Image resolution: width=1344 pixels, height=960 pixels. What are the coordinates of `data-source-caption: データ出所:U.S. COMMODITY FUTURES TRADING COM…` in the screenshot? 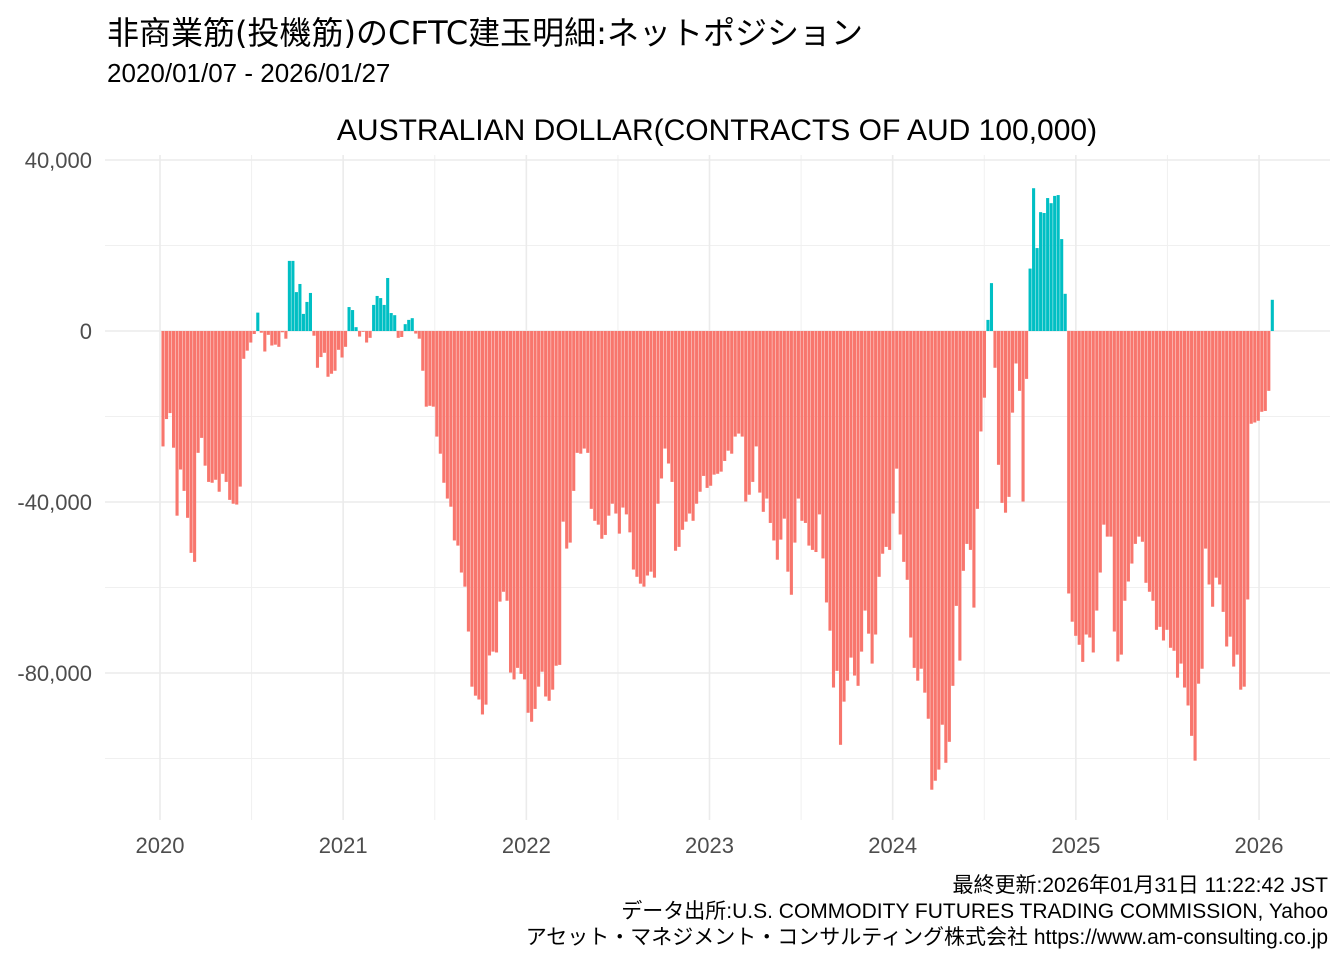 It's located at (974, 911).